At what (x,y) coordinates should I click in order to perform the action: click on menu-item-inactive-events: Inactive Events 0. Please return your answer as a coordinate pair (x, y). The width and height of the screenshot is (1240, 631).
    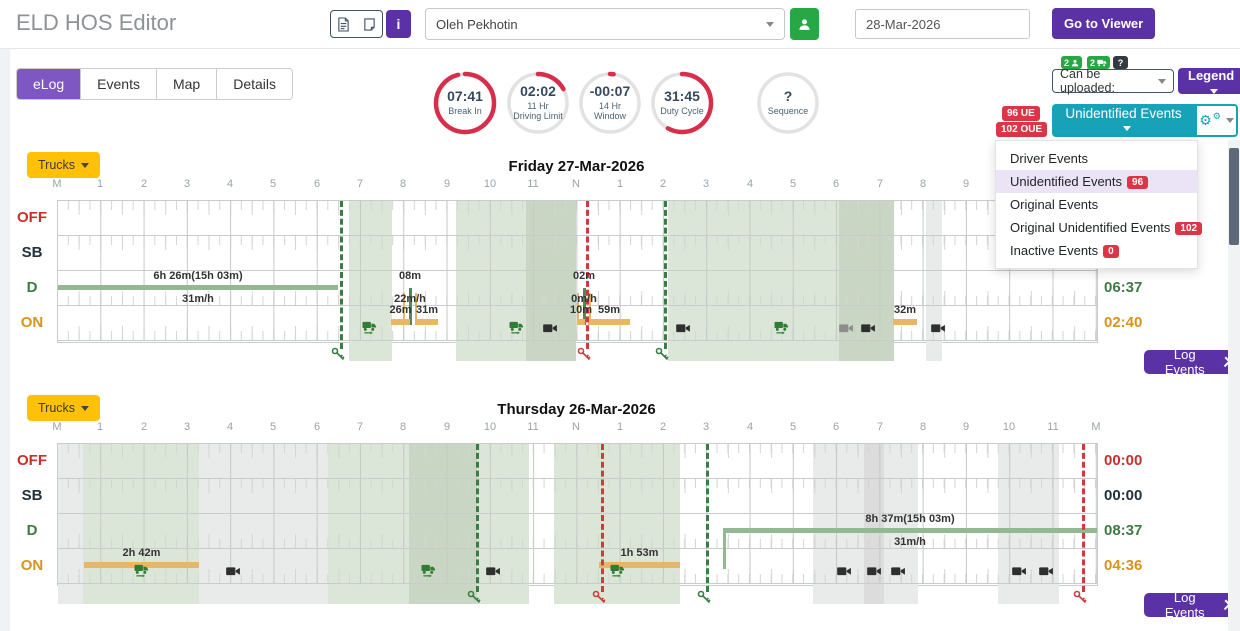
    Looking at the image, I should click on (1096, 250).